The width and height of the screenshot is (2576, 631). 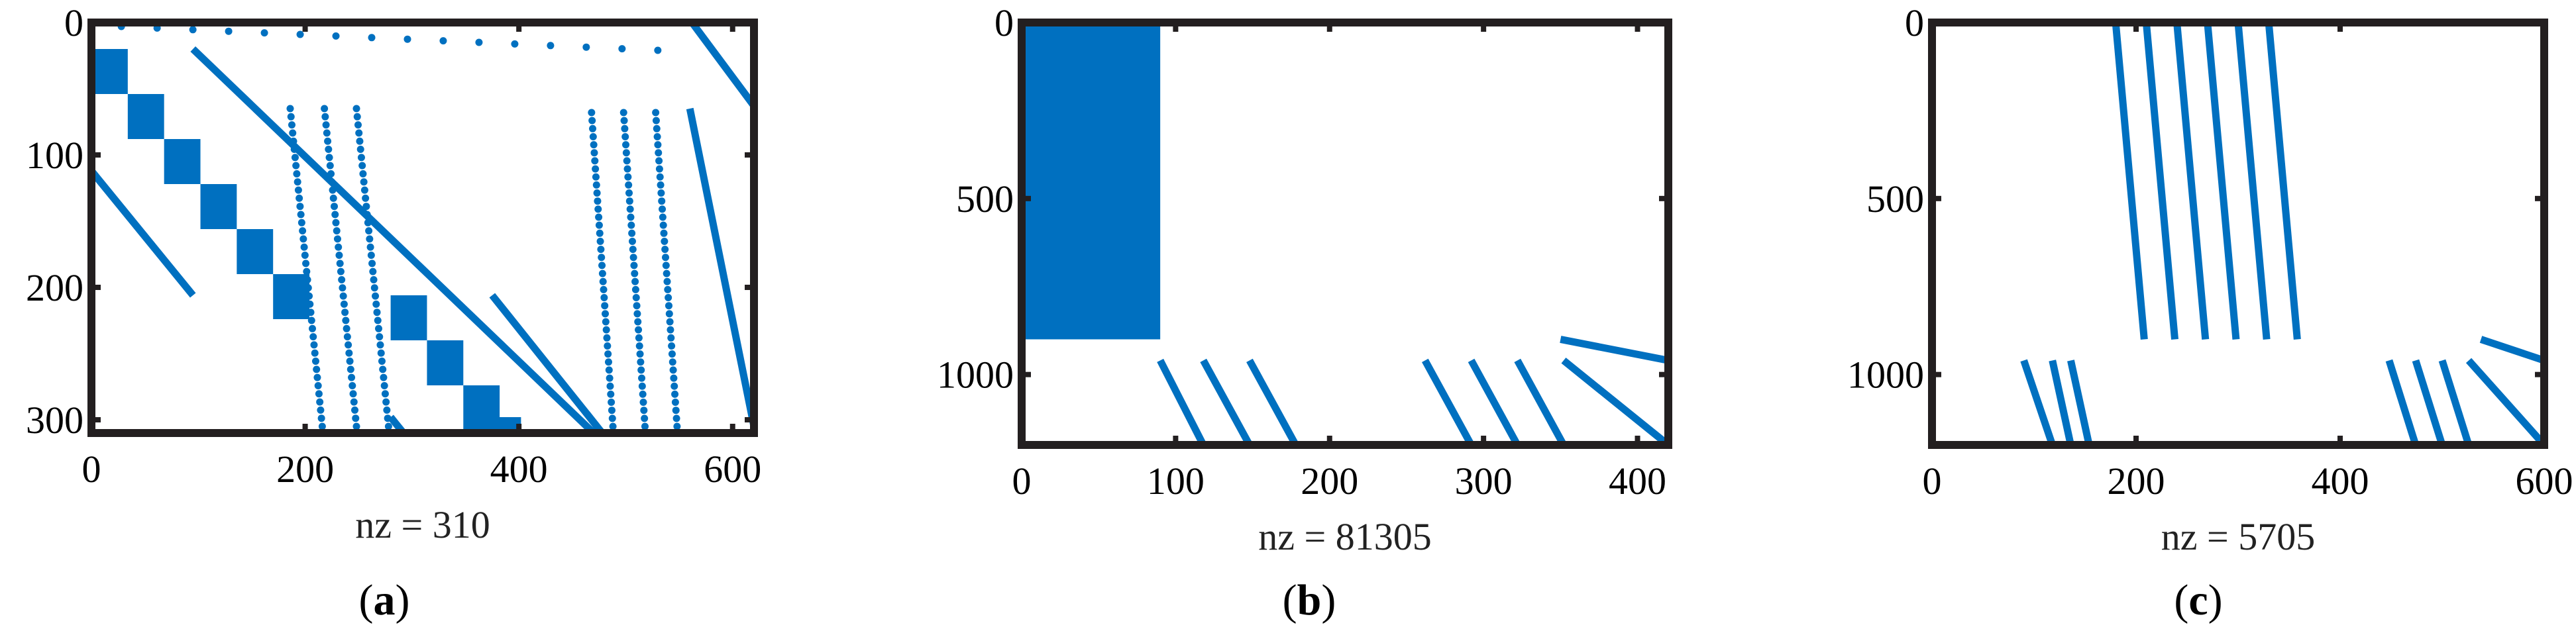 What do you see at coordinates (54, 421) in the screenshot?
I see `y-tick-label: 300` at bounding box center [54, 421].